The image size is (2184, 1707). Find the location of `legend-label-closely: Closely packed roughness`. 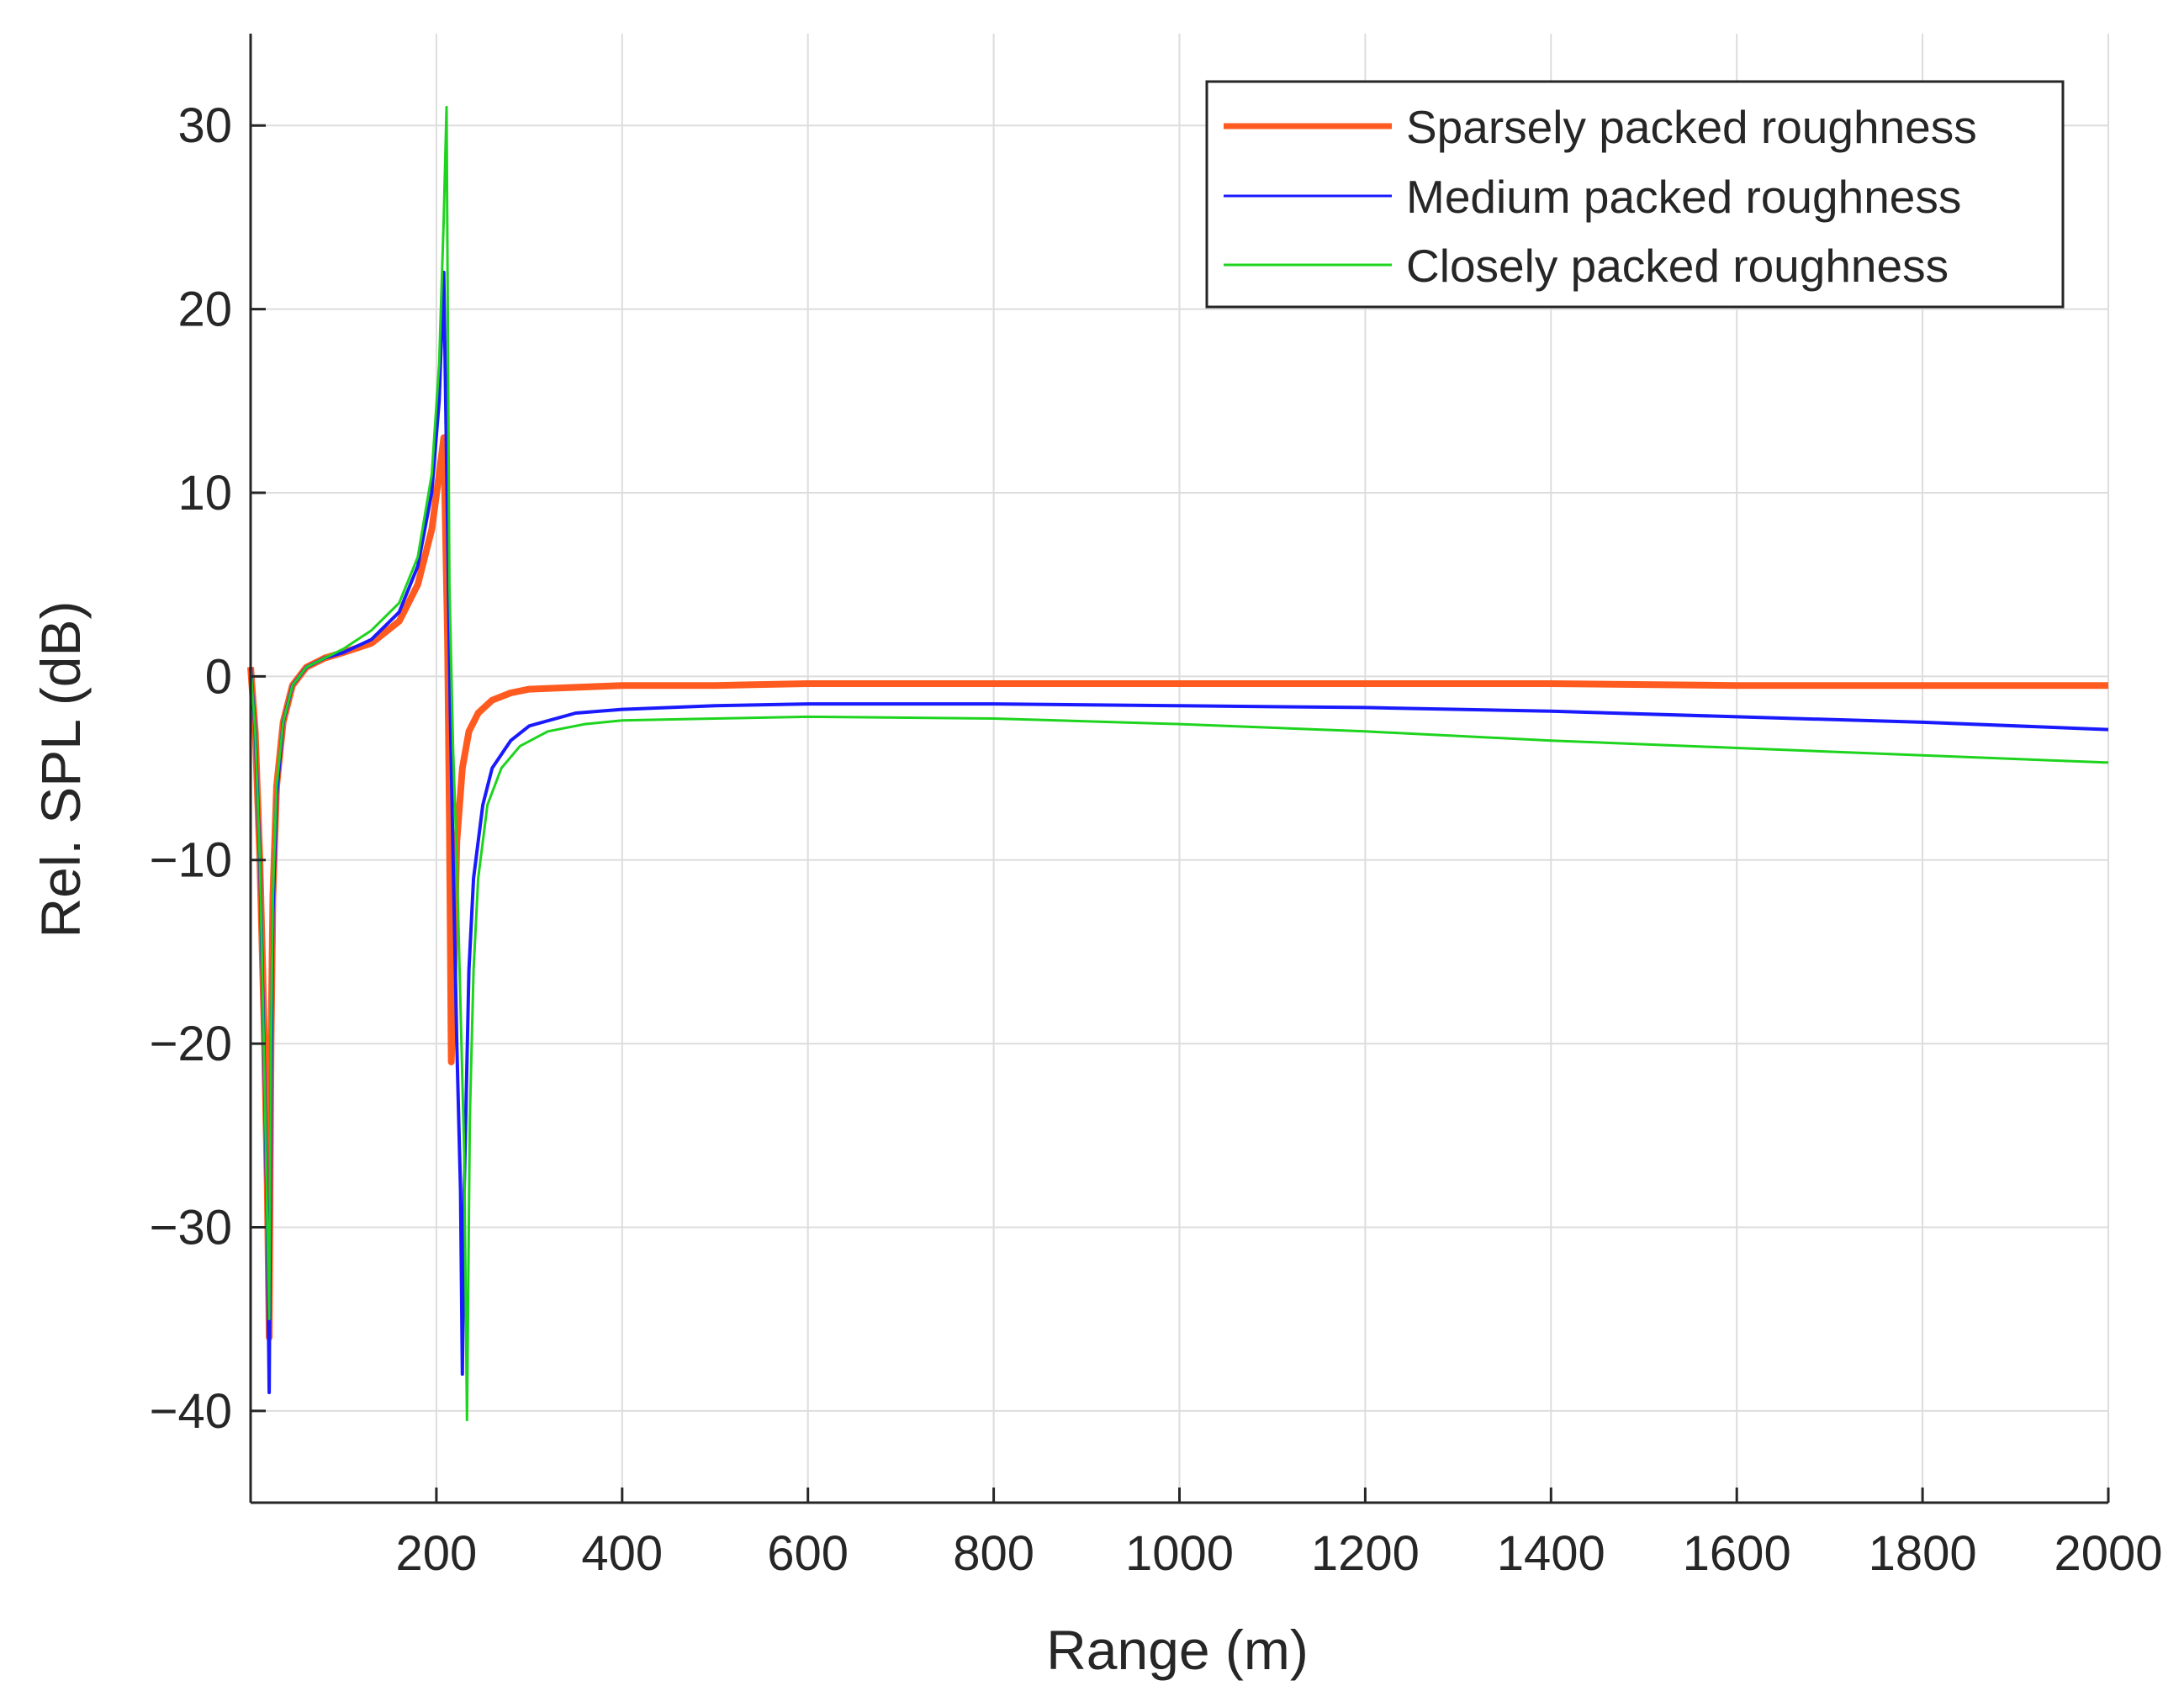

legend-label-closely: Closely packed roughness is located at coordinates (1677, 266).